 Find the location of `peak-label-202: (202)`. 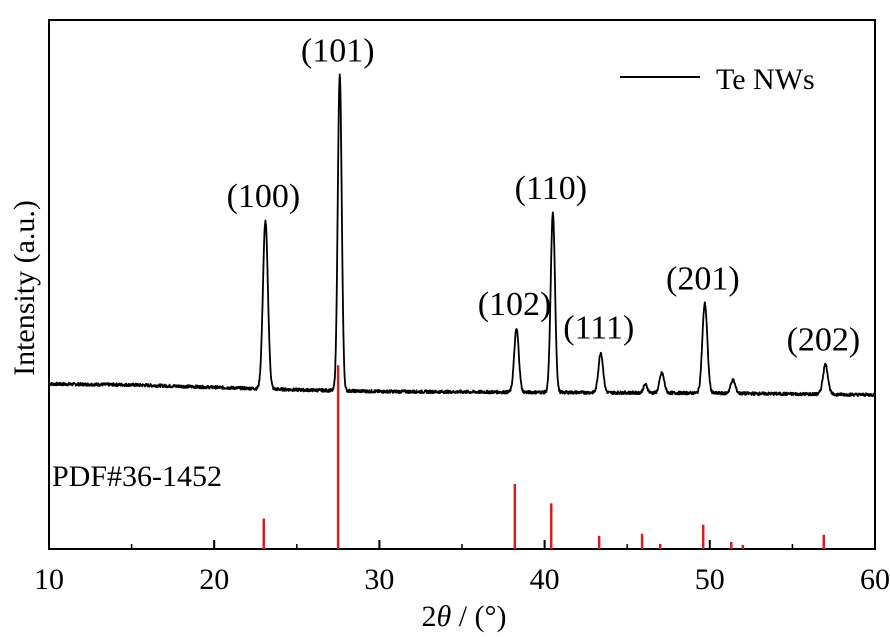

peak-label-202: (202) is located at coordinates (824, 339).